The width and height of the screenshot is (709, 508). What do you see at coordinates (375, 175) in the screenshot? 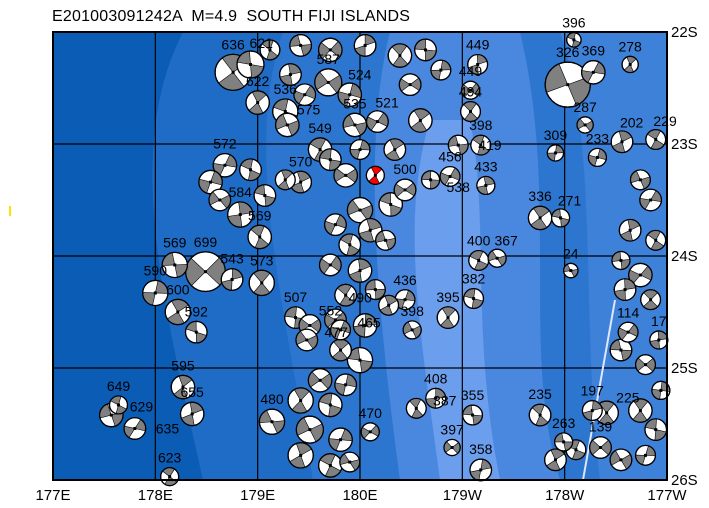
I see `main-event-beachball` at bounding box center [375, 175].